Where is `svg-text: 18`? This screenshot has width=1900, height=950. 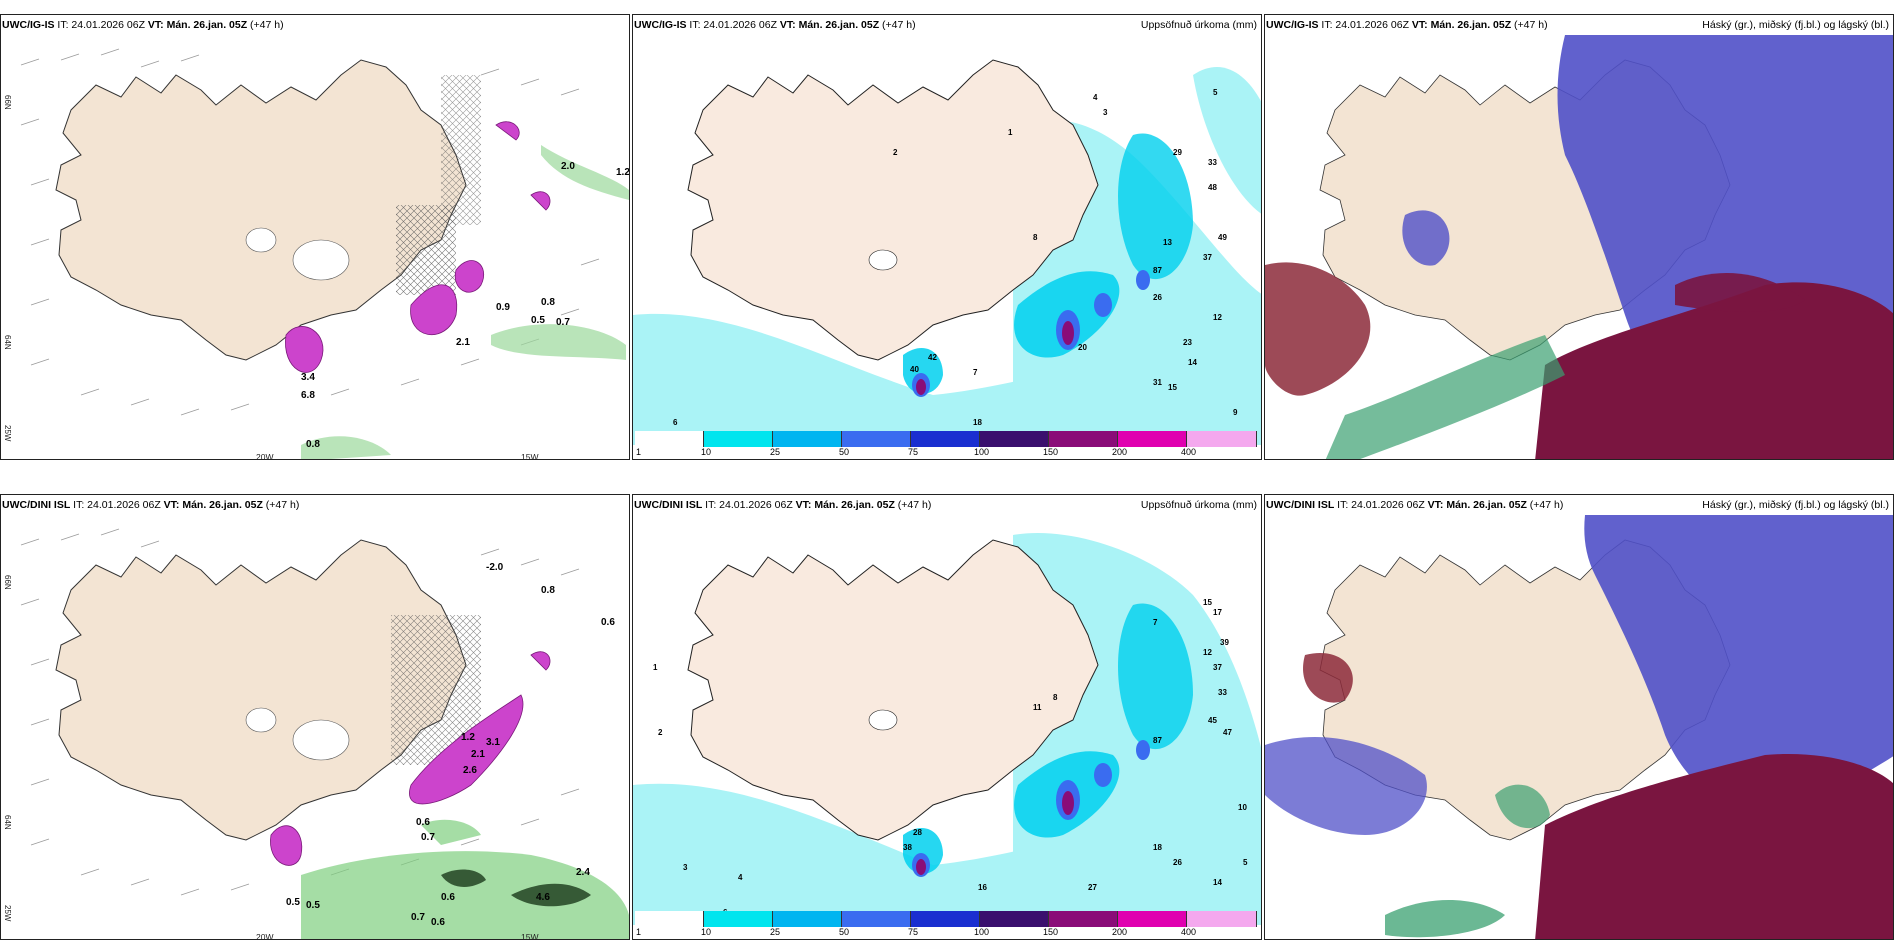
svg-text: 18 is located at coordinates (1157, 847).